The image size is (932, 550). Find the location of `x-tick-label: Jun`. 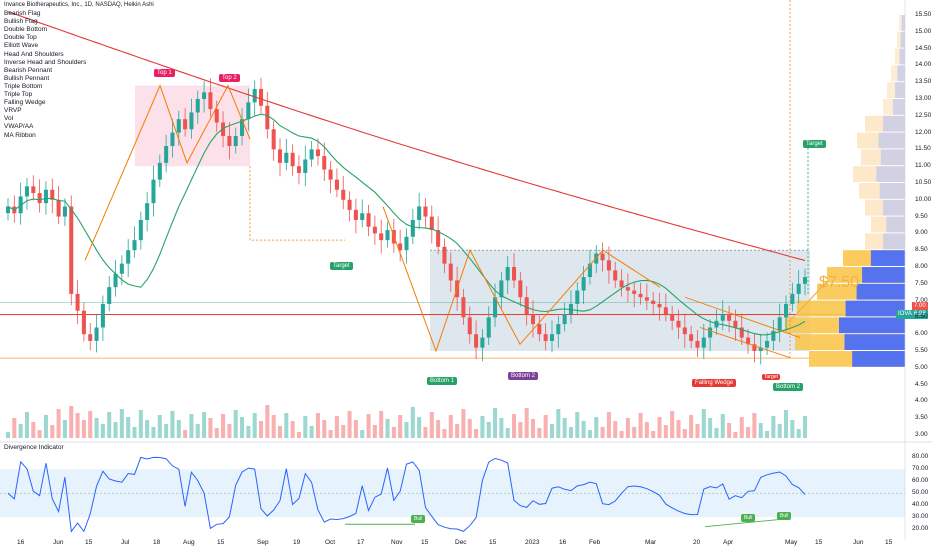

x-tick-label: Jun is located at coordinates (58, 542).